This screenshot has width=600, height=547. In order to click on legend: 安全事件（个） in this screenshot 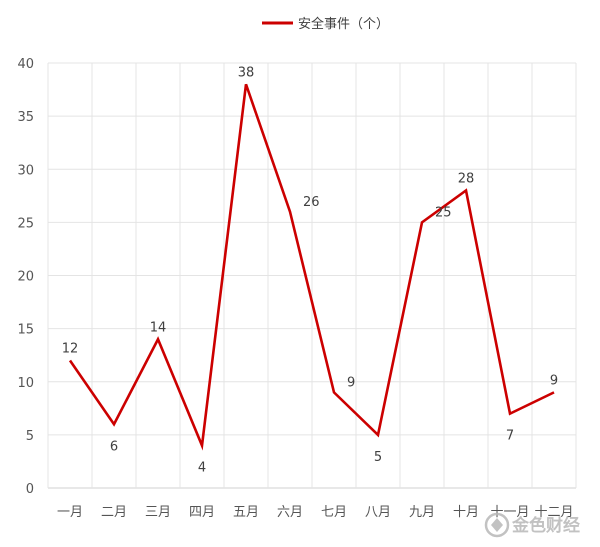, I will do `click(325, 24)`.